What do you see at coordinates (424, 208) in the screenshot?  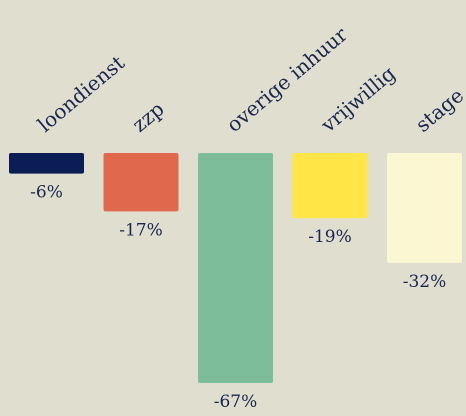 I see `bar-stage` at bounding box center [424, 208].